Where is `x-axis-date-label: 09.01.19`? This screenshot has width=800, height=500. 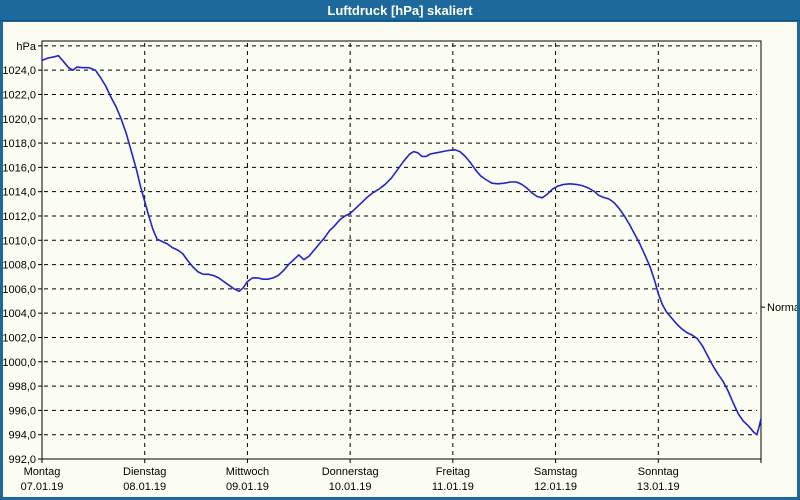 x-axis-date-label: 09.01.19 is located at coordinates (247, 487).